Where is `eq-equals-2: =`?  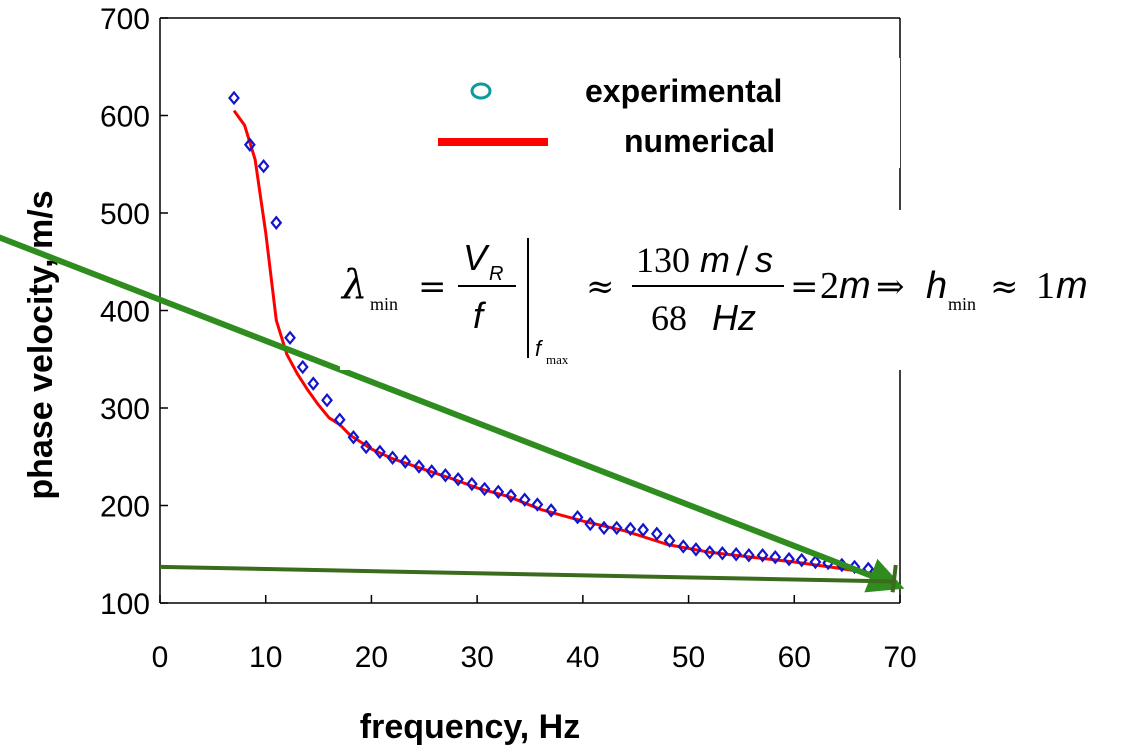
eq-equals-2: = is located at coordinates (804, 287).